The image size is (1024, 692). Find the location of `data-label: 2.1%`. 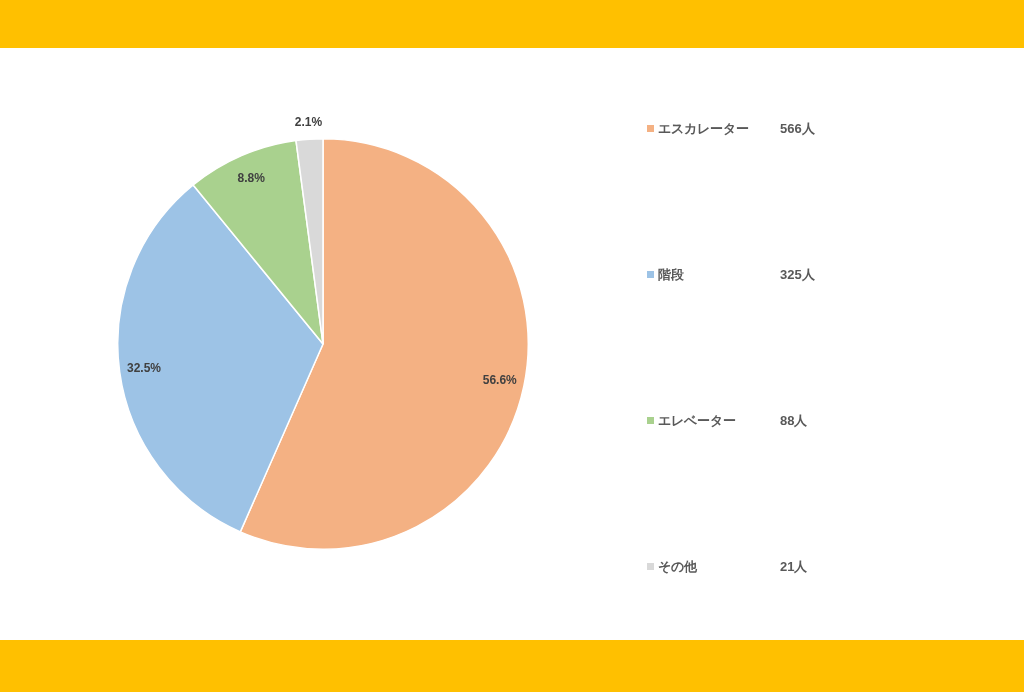

data-label: 2.1% is located at coordinates (308, 122).